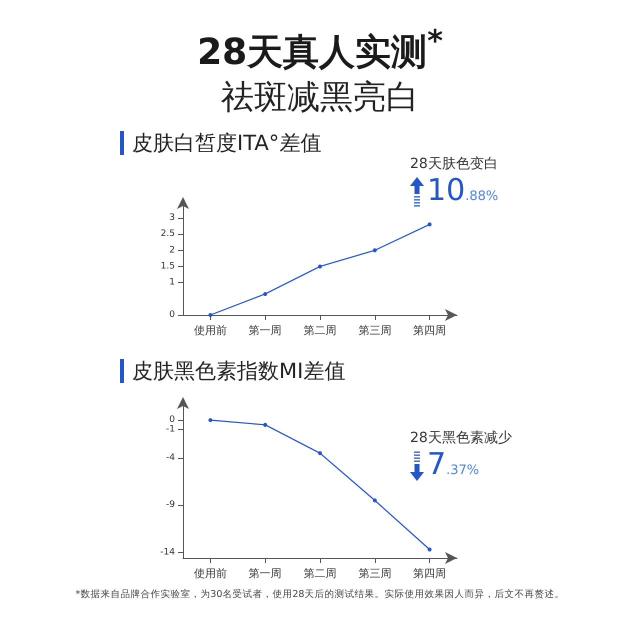  What do you see at coordinates (167, 234) in the screenshot?
I see `y-tick-label: 2.5` at bounding box center [167, 234].